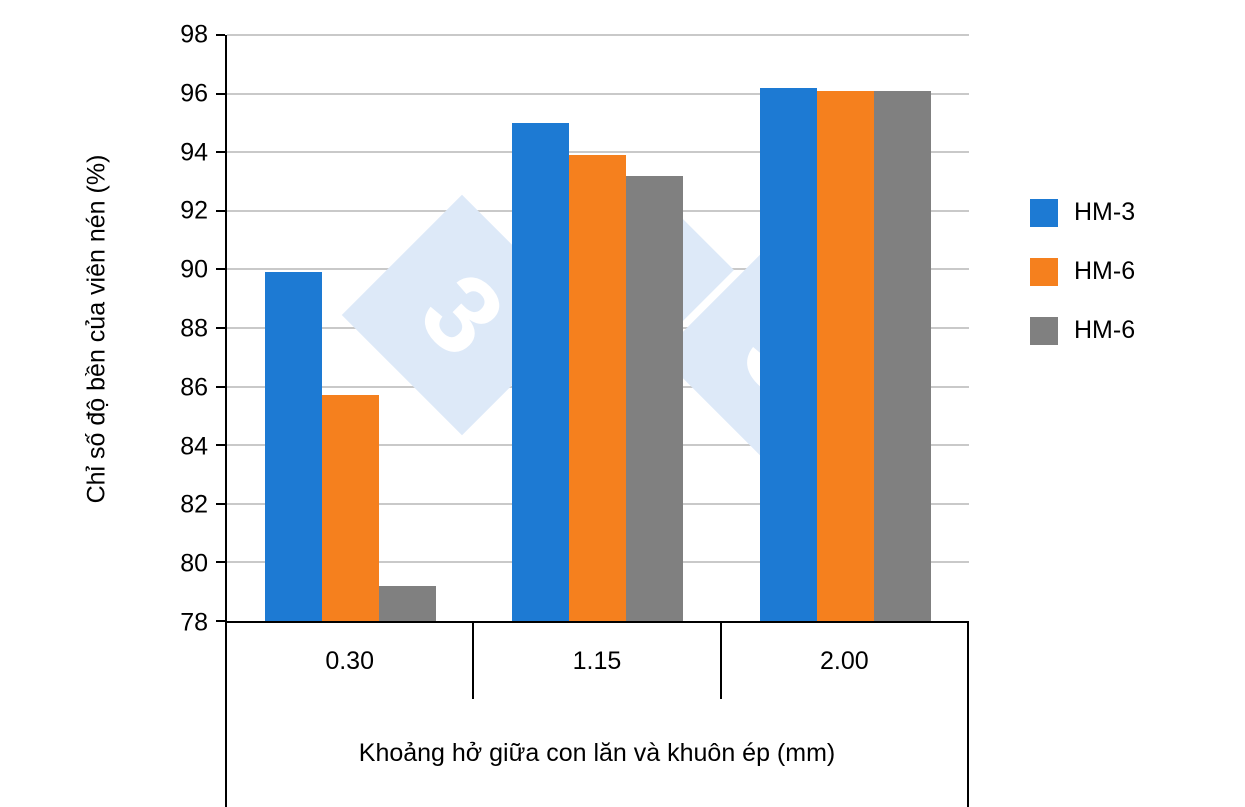  Describe the element at coordinates (194, 93) in the screenshot. I see `y-tick-label: 96` at that location.